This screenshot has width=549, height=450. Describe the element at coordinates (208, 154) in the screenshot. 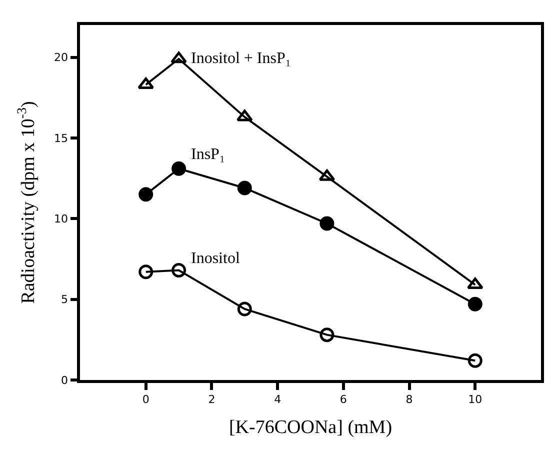

I see `series-label: InsP₁` at that location.